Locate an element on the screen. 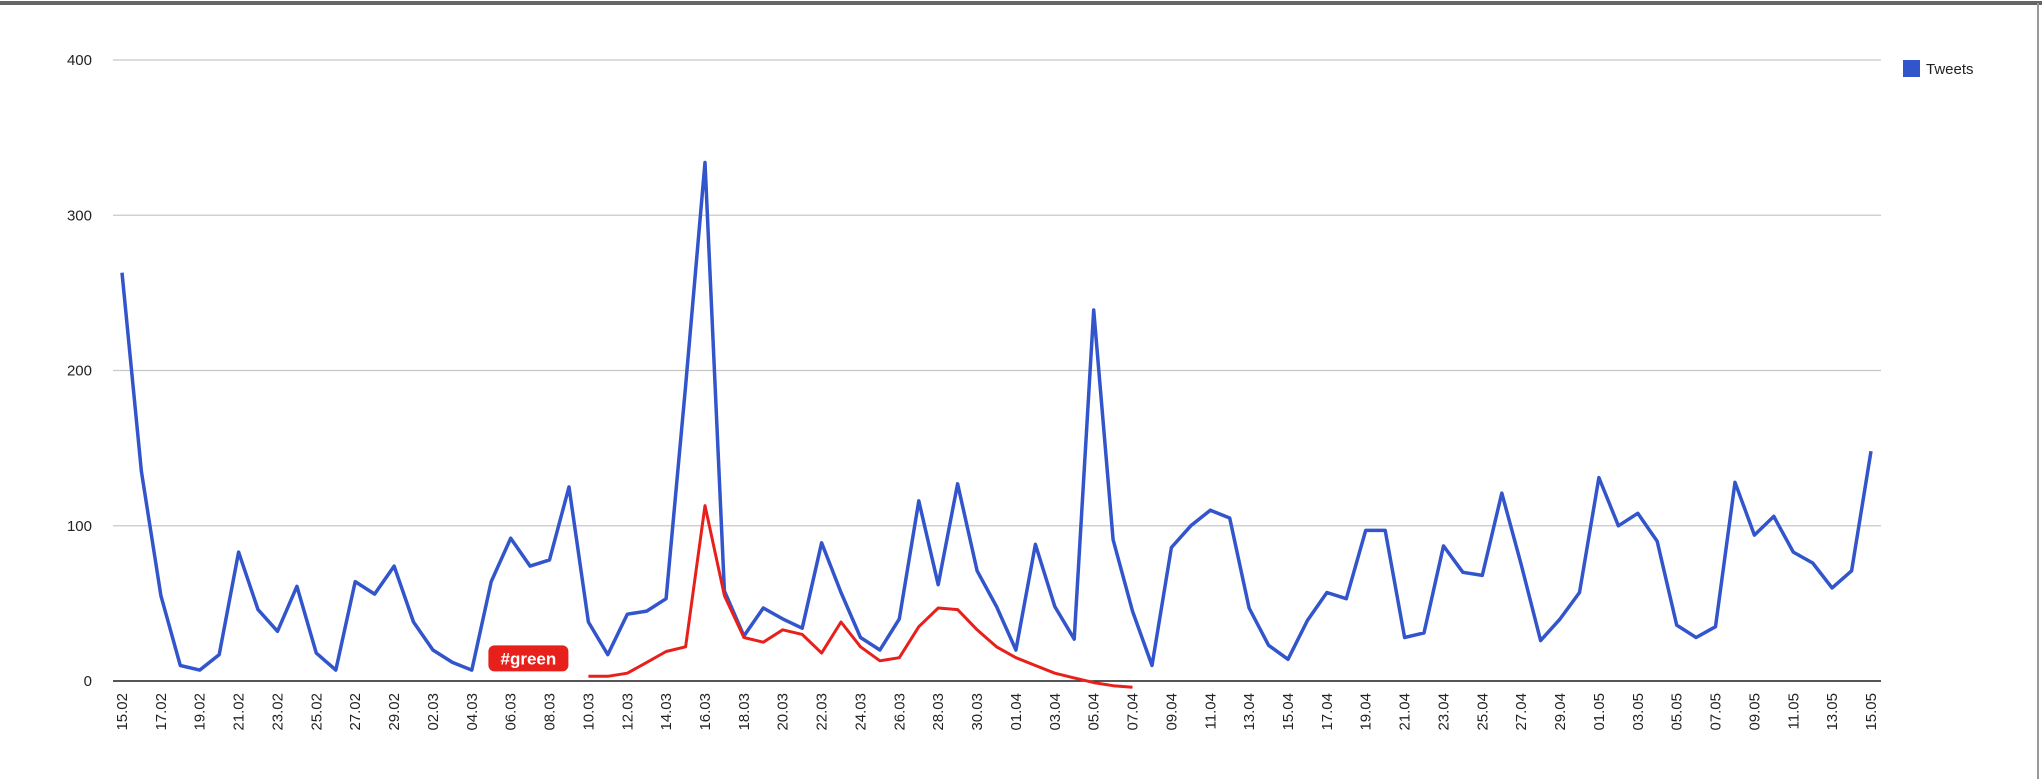 The image size is (2042, 779). y-tick-label: 400 is located at coordinates (79, 60).